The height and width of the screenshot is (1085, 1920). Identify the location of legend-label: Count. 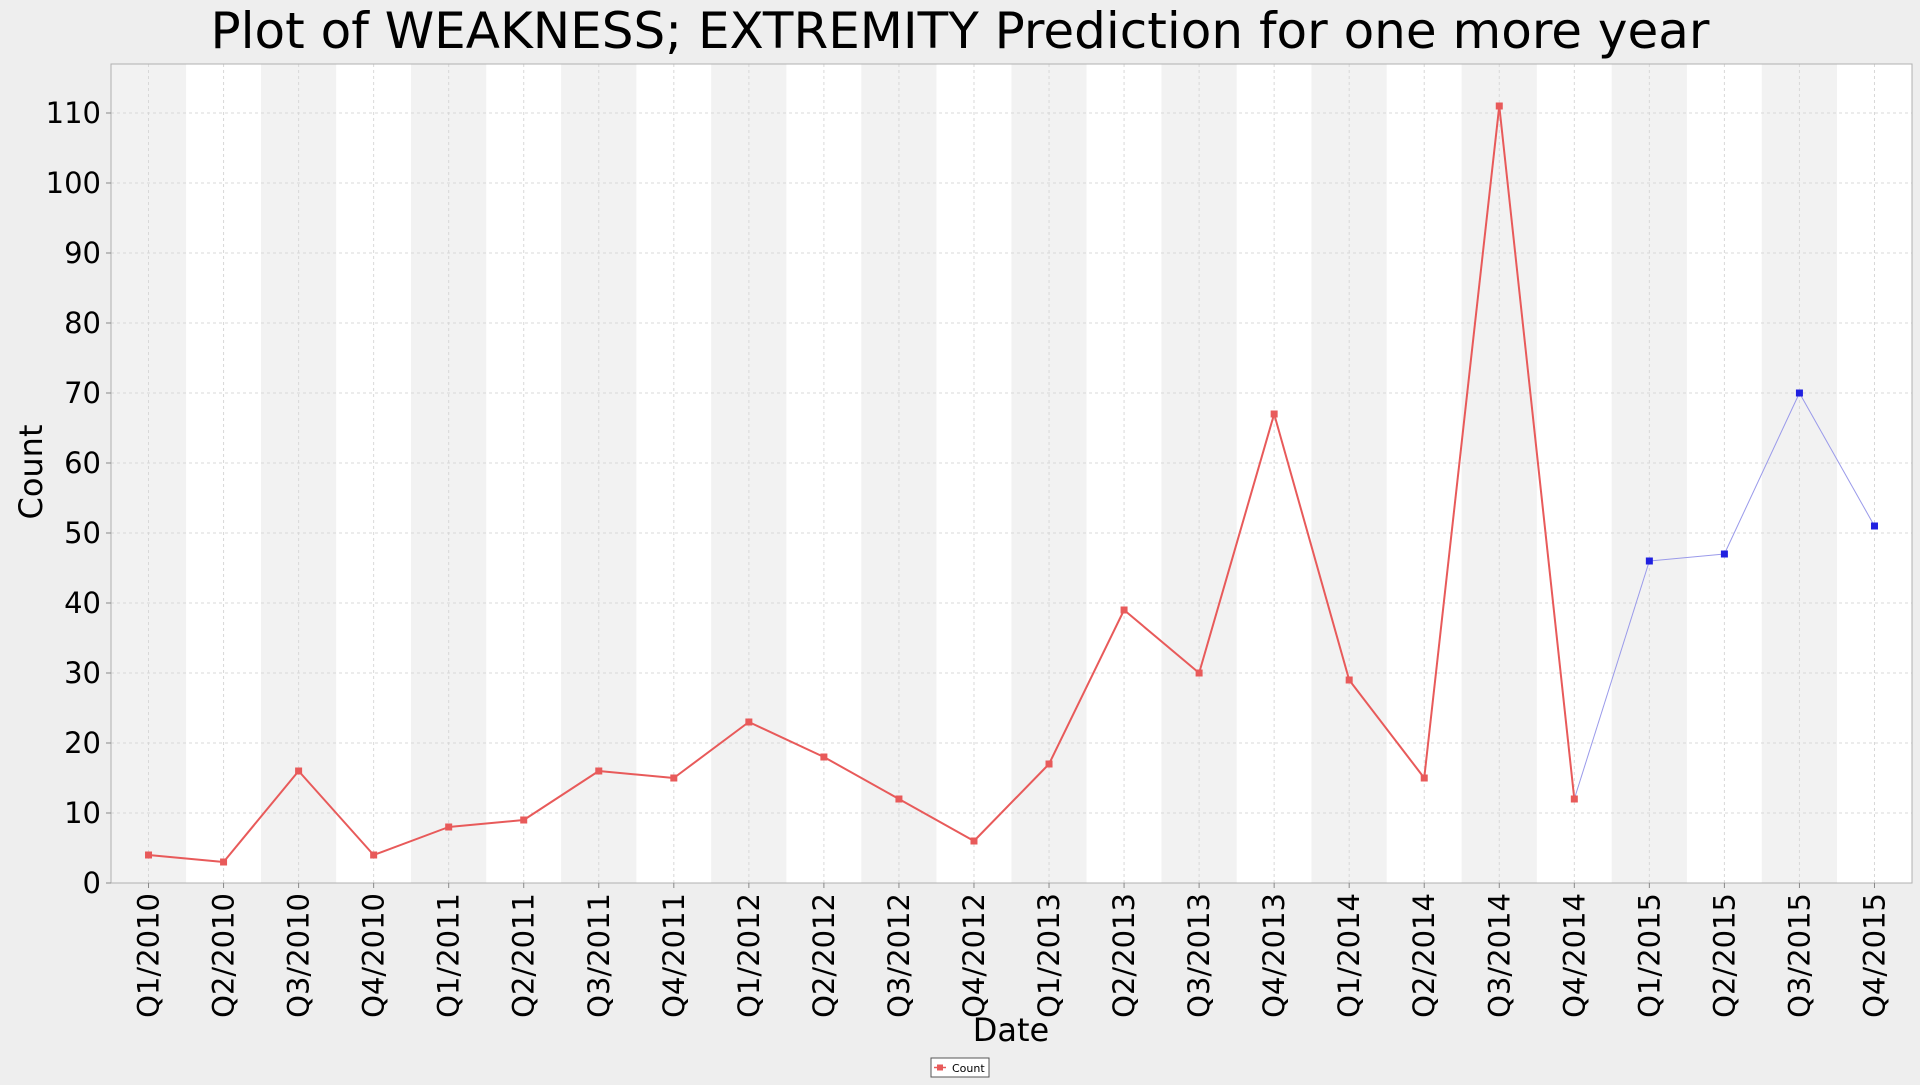
(968, 1068).